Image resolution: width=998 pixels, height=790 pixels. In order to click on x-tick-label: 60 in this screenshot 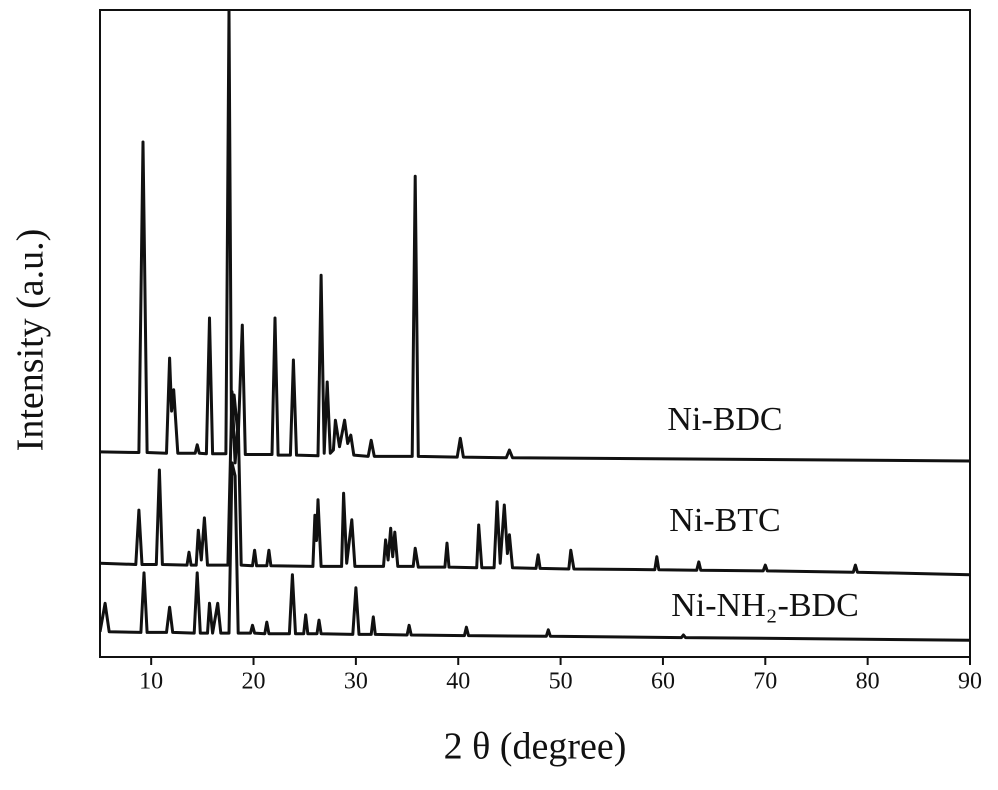, I will do `click(663, 682)`.